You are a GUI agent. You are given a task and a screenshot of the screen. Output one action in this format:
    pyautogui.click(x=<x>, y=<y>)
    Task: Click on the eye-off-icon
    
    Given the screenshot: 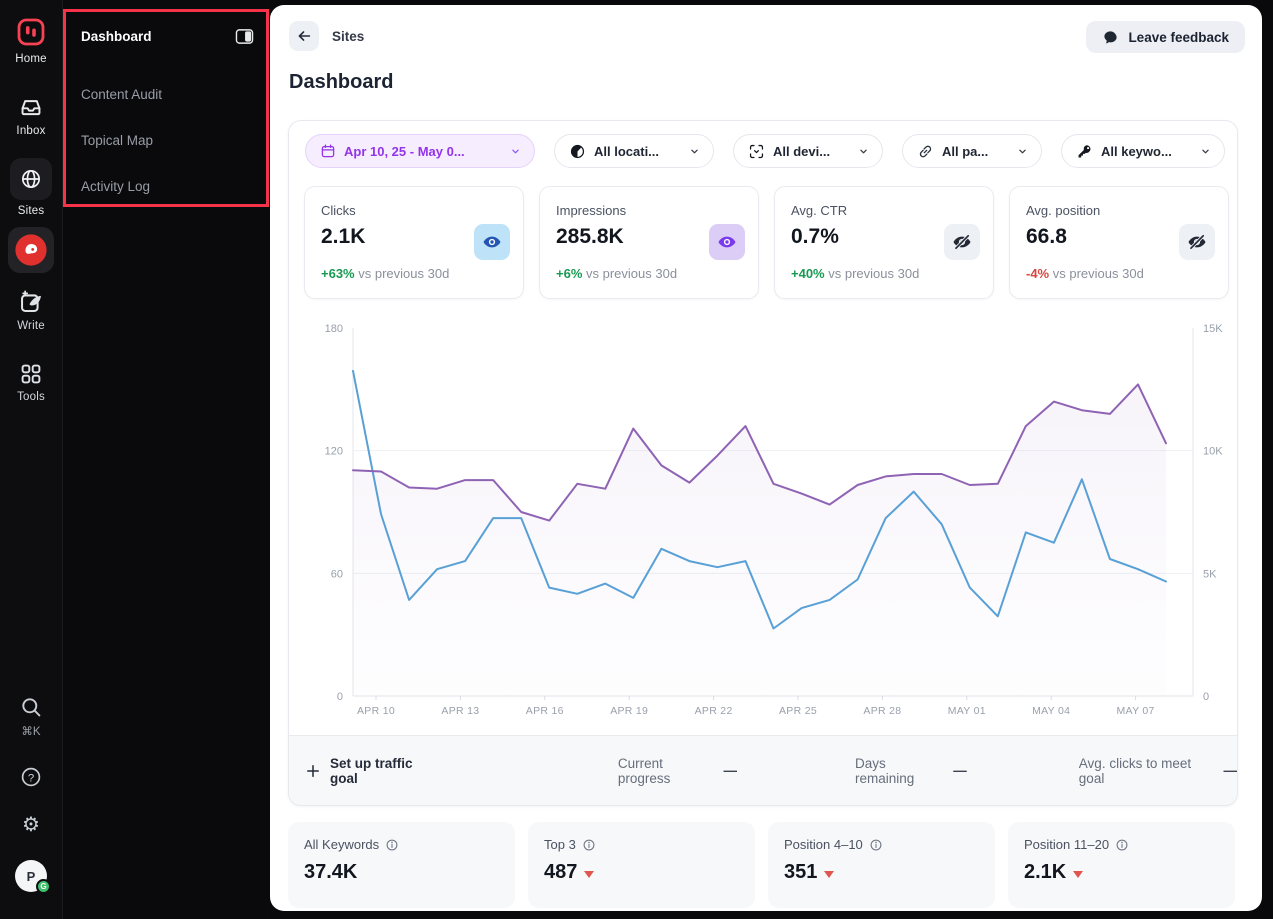 What is the action you would take?
    pyautogui.click(x=962, y=242)
    